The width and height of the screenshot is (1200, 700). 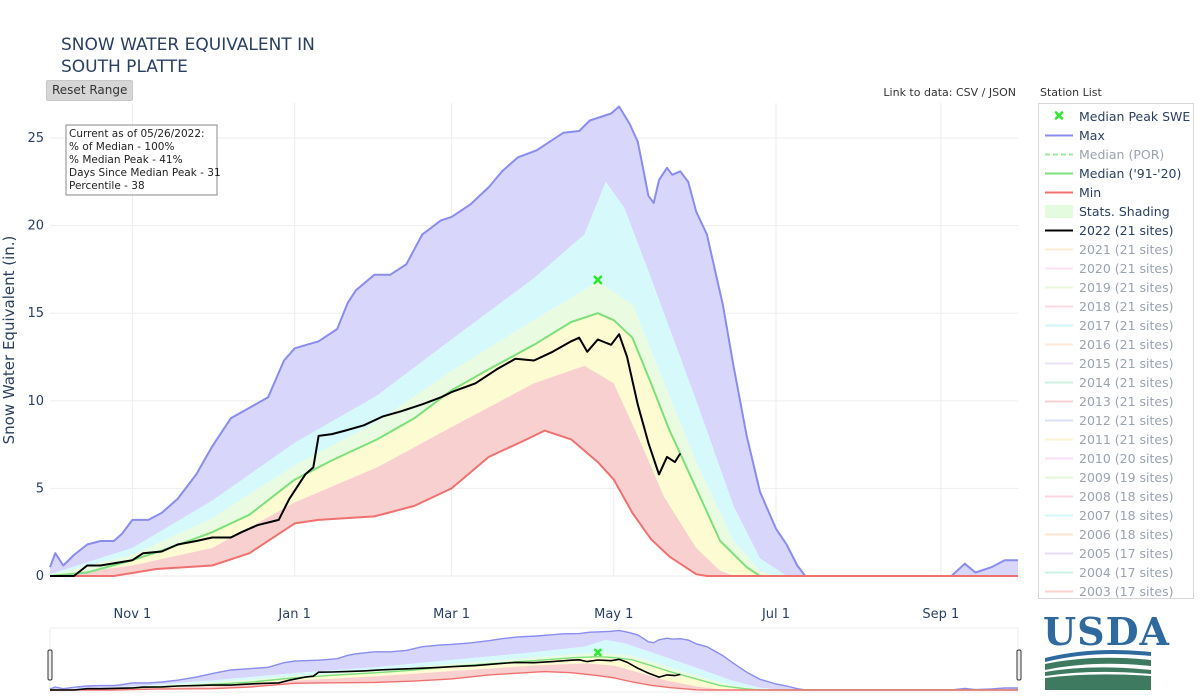 I want to click on legend-item: Median Peak SWE, so click(x=1116, y=116).